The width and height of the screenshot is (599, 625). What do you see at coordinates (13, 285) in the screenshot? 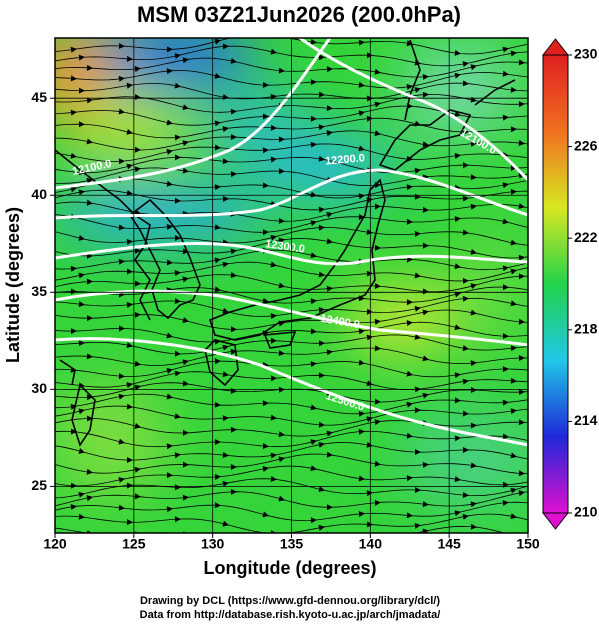
I see `y-axis-label: Latitude (degrees)` at bounding box center [13, 285].